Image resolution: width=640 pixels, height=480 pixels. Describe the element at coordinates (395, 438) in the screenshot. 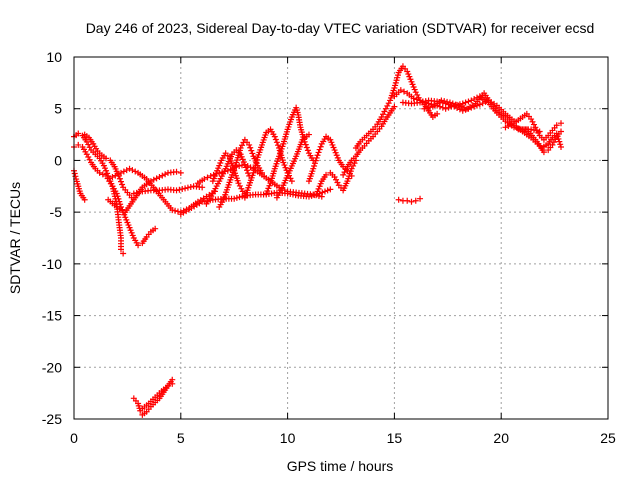

I see `x-tick-label: 15` at that location.